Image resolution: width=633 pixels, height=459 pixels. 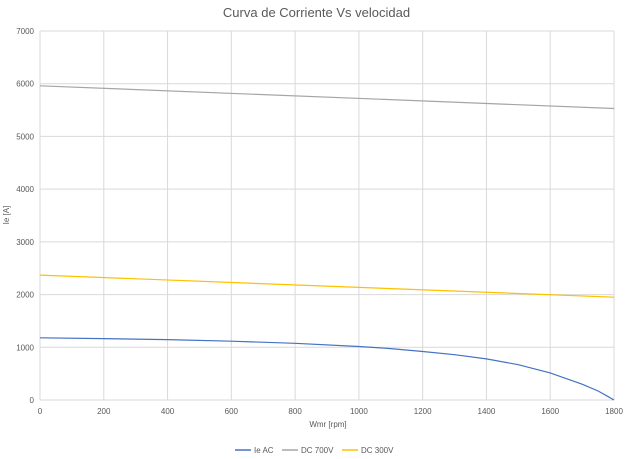 I want to click on x-tick-label: 1800, so click(x=614, y=411).